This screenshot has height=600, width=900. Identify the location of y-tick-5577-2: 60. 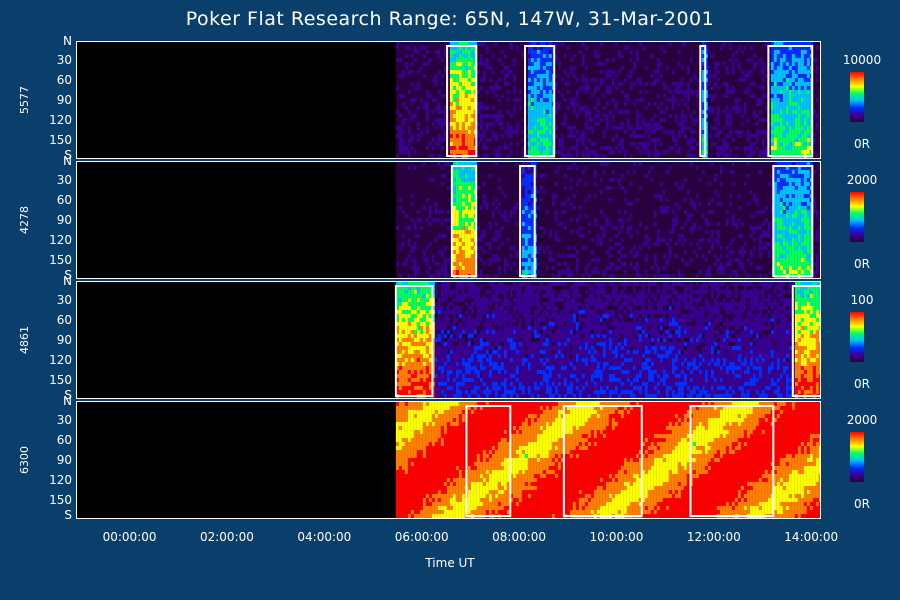
(64, 80).